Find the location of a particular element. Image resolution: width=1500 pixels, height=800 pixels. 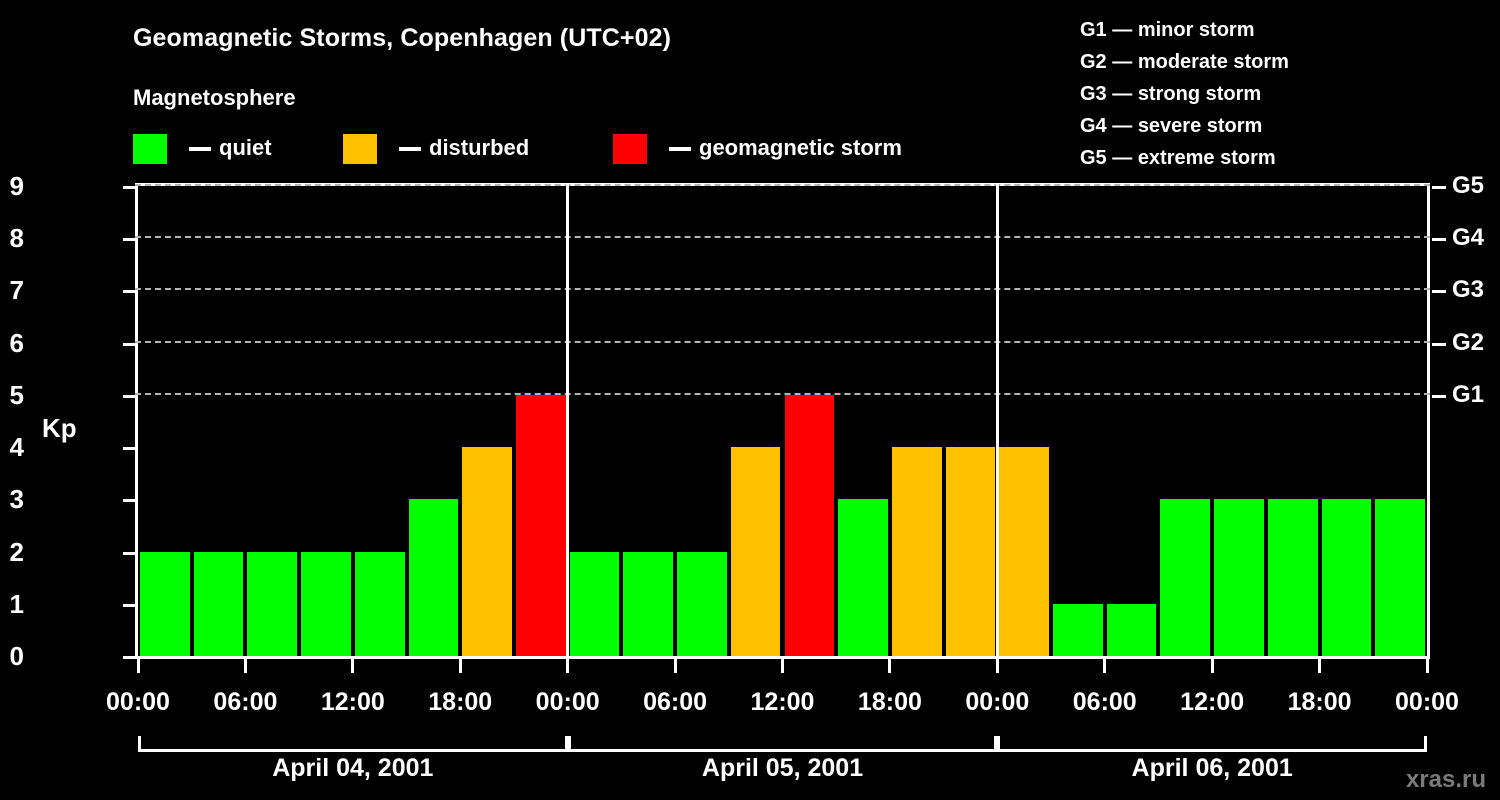

day-label: April 06, 2001 is located at coordinates (1212, 768).